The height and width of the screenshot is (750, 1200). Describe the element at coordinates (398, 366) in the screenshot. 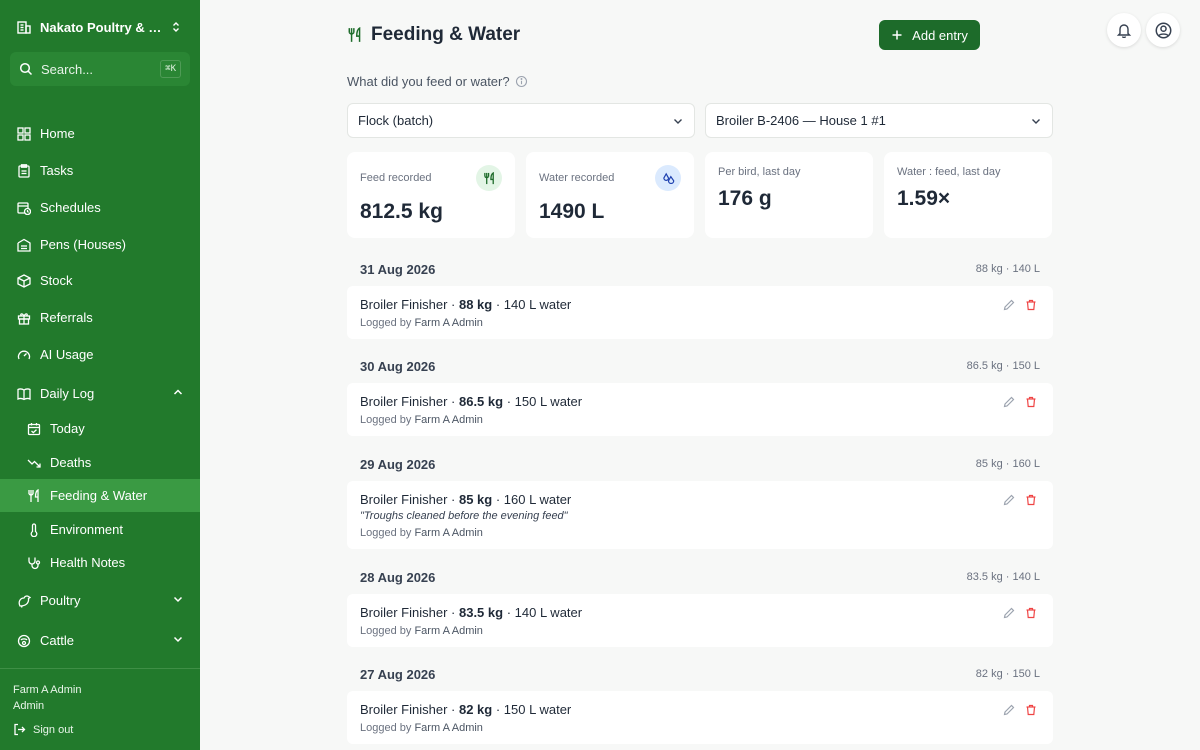

I see `day-date: 30 Aug 2026` at that location.